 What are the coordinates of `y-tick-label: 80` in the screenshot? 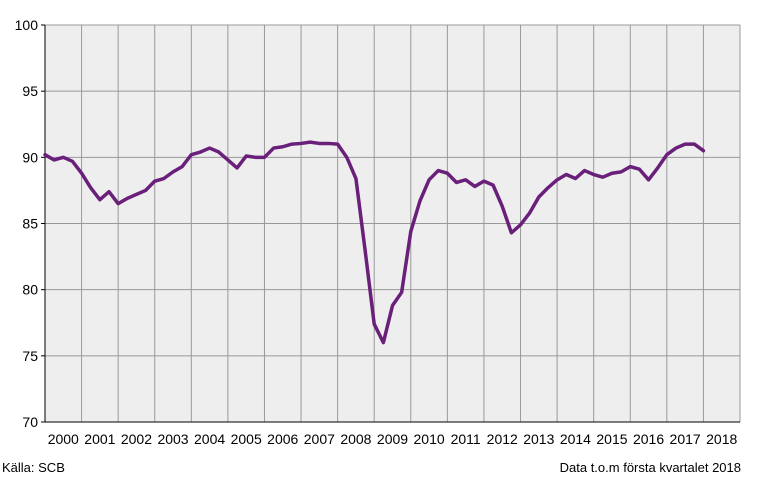 It's located at (30, 290).